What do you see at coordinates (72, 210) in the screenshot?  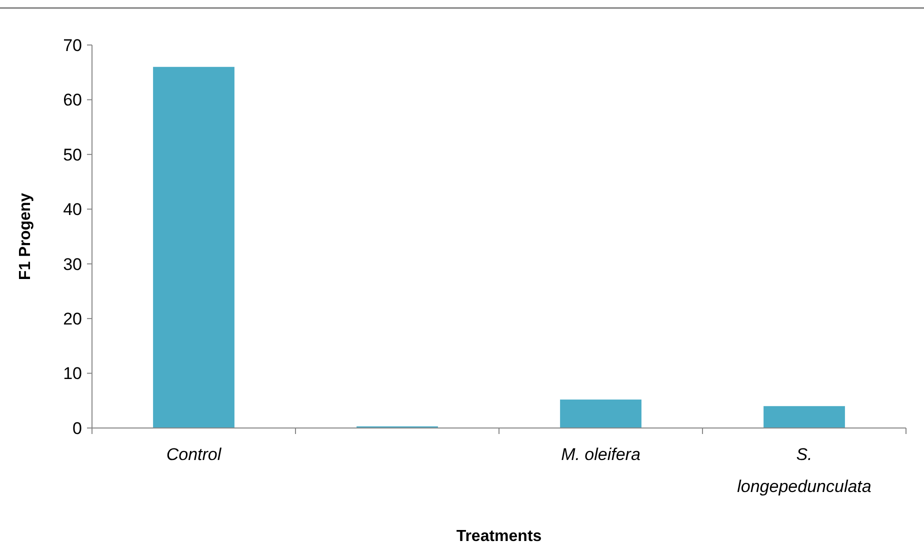 I see `y-tick-label: 40` at bounding box center [72, 210].